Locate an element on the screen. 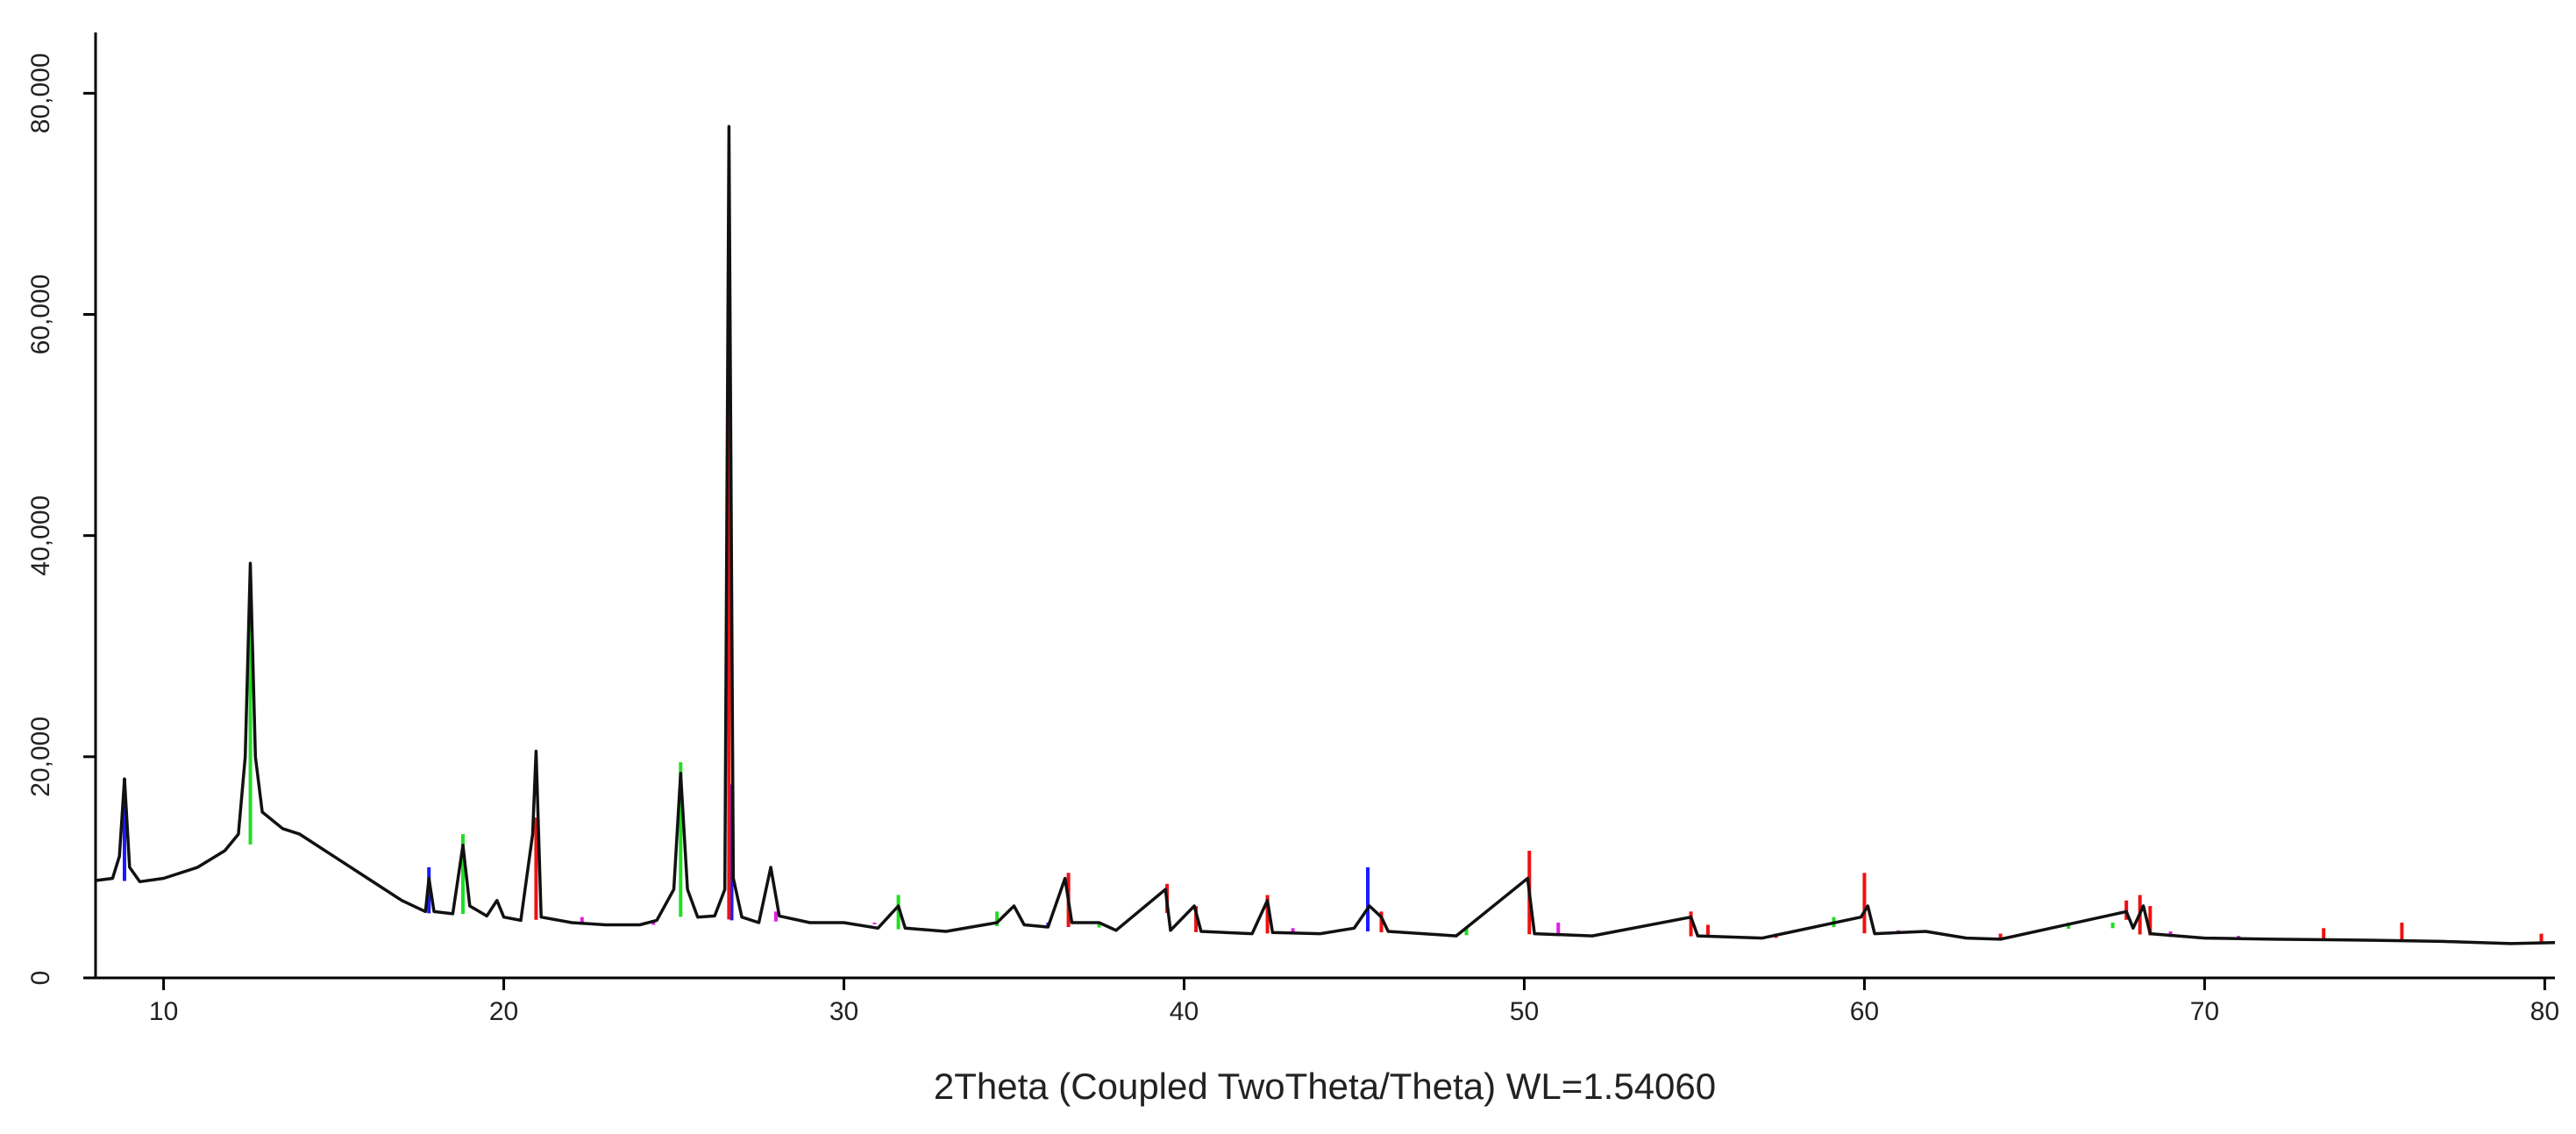 This screenshot has width=2576, height=1134. y-tick-label: 0 is located at coordinates (40, 979).